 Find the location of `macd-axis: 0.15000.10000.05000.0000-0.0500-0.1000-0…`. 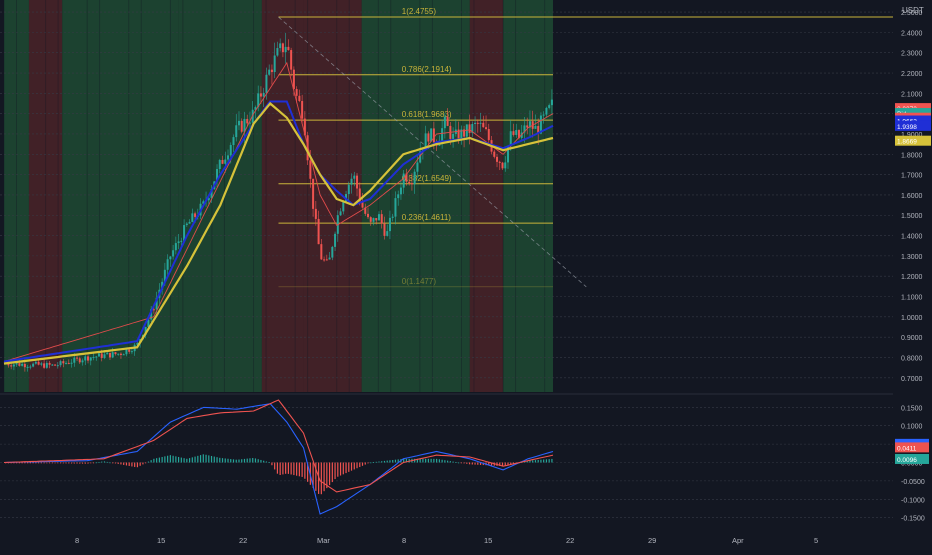

macd-axis: 0.15000.10000.05000.0000-0.0500-0.1000-0… is located at coordinates (912, 464).